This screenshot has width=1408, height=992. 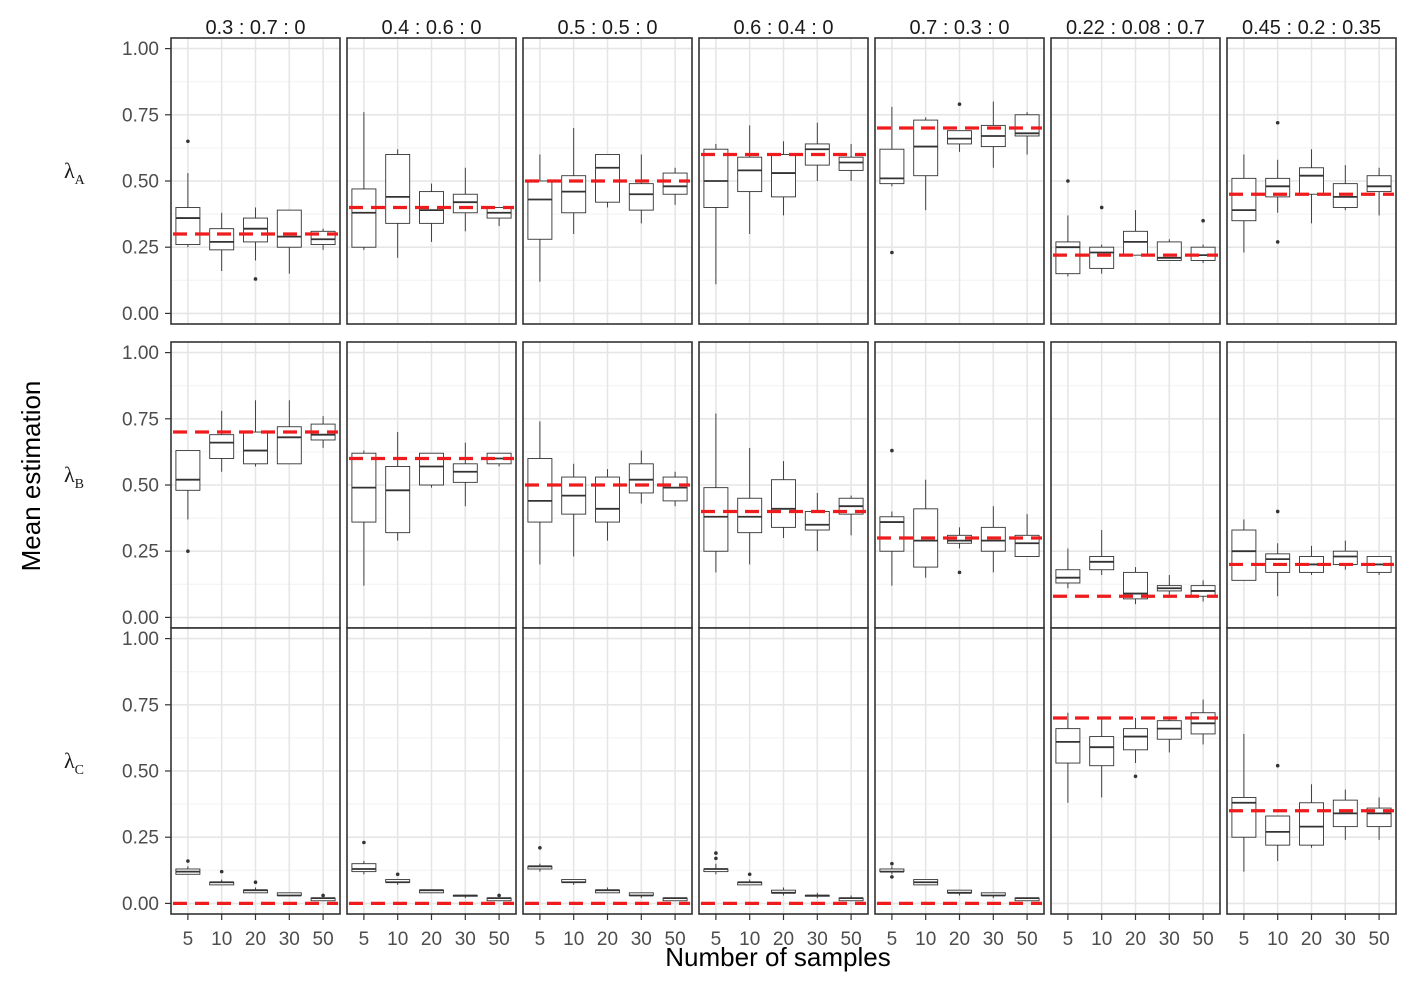 What do you see at coordinates (1135, 28) in the screenshot?
I see `column-label: 0.22 : 0.08 : 0.7` at bounding box center [1135, 28].